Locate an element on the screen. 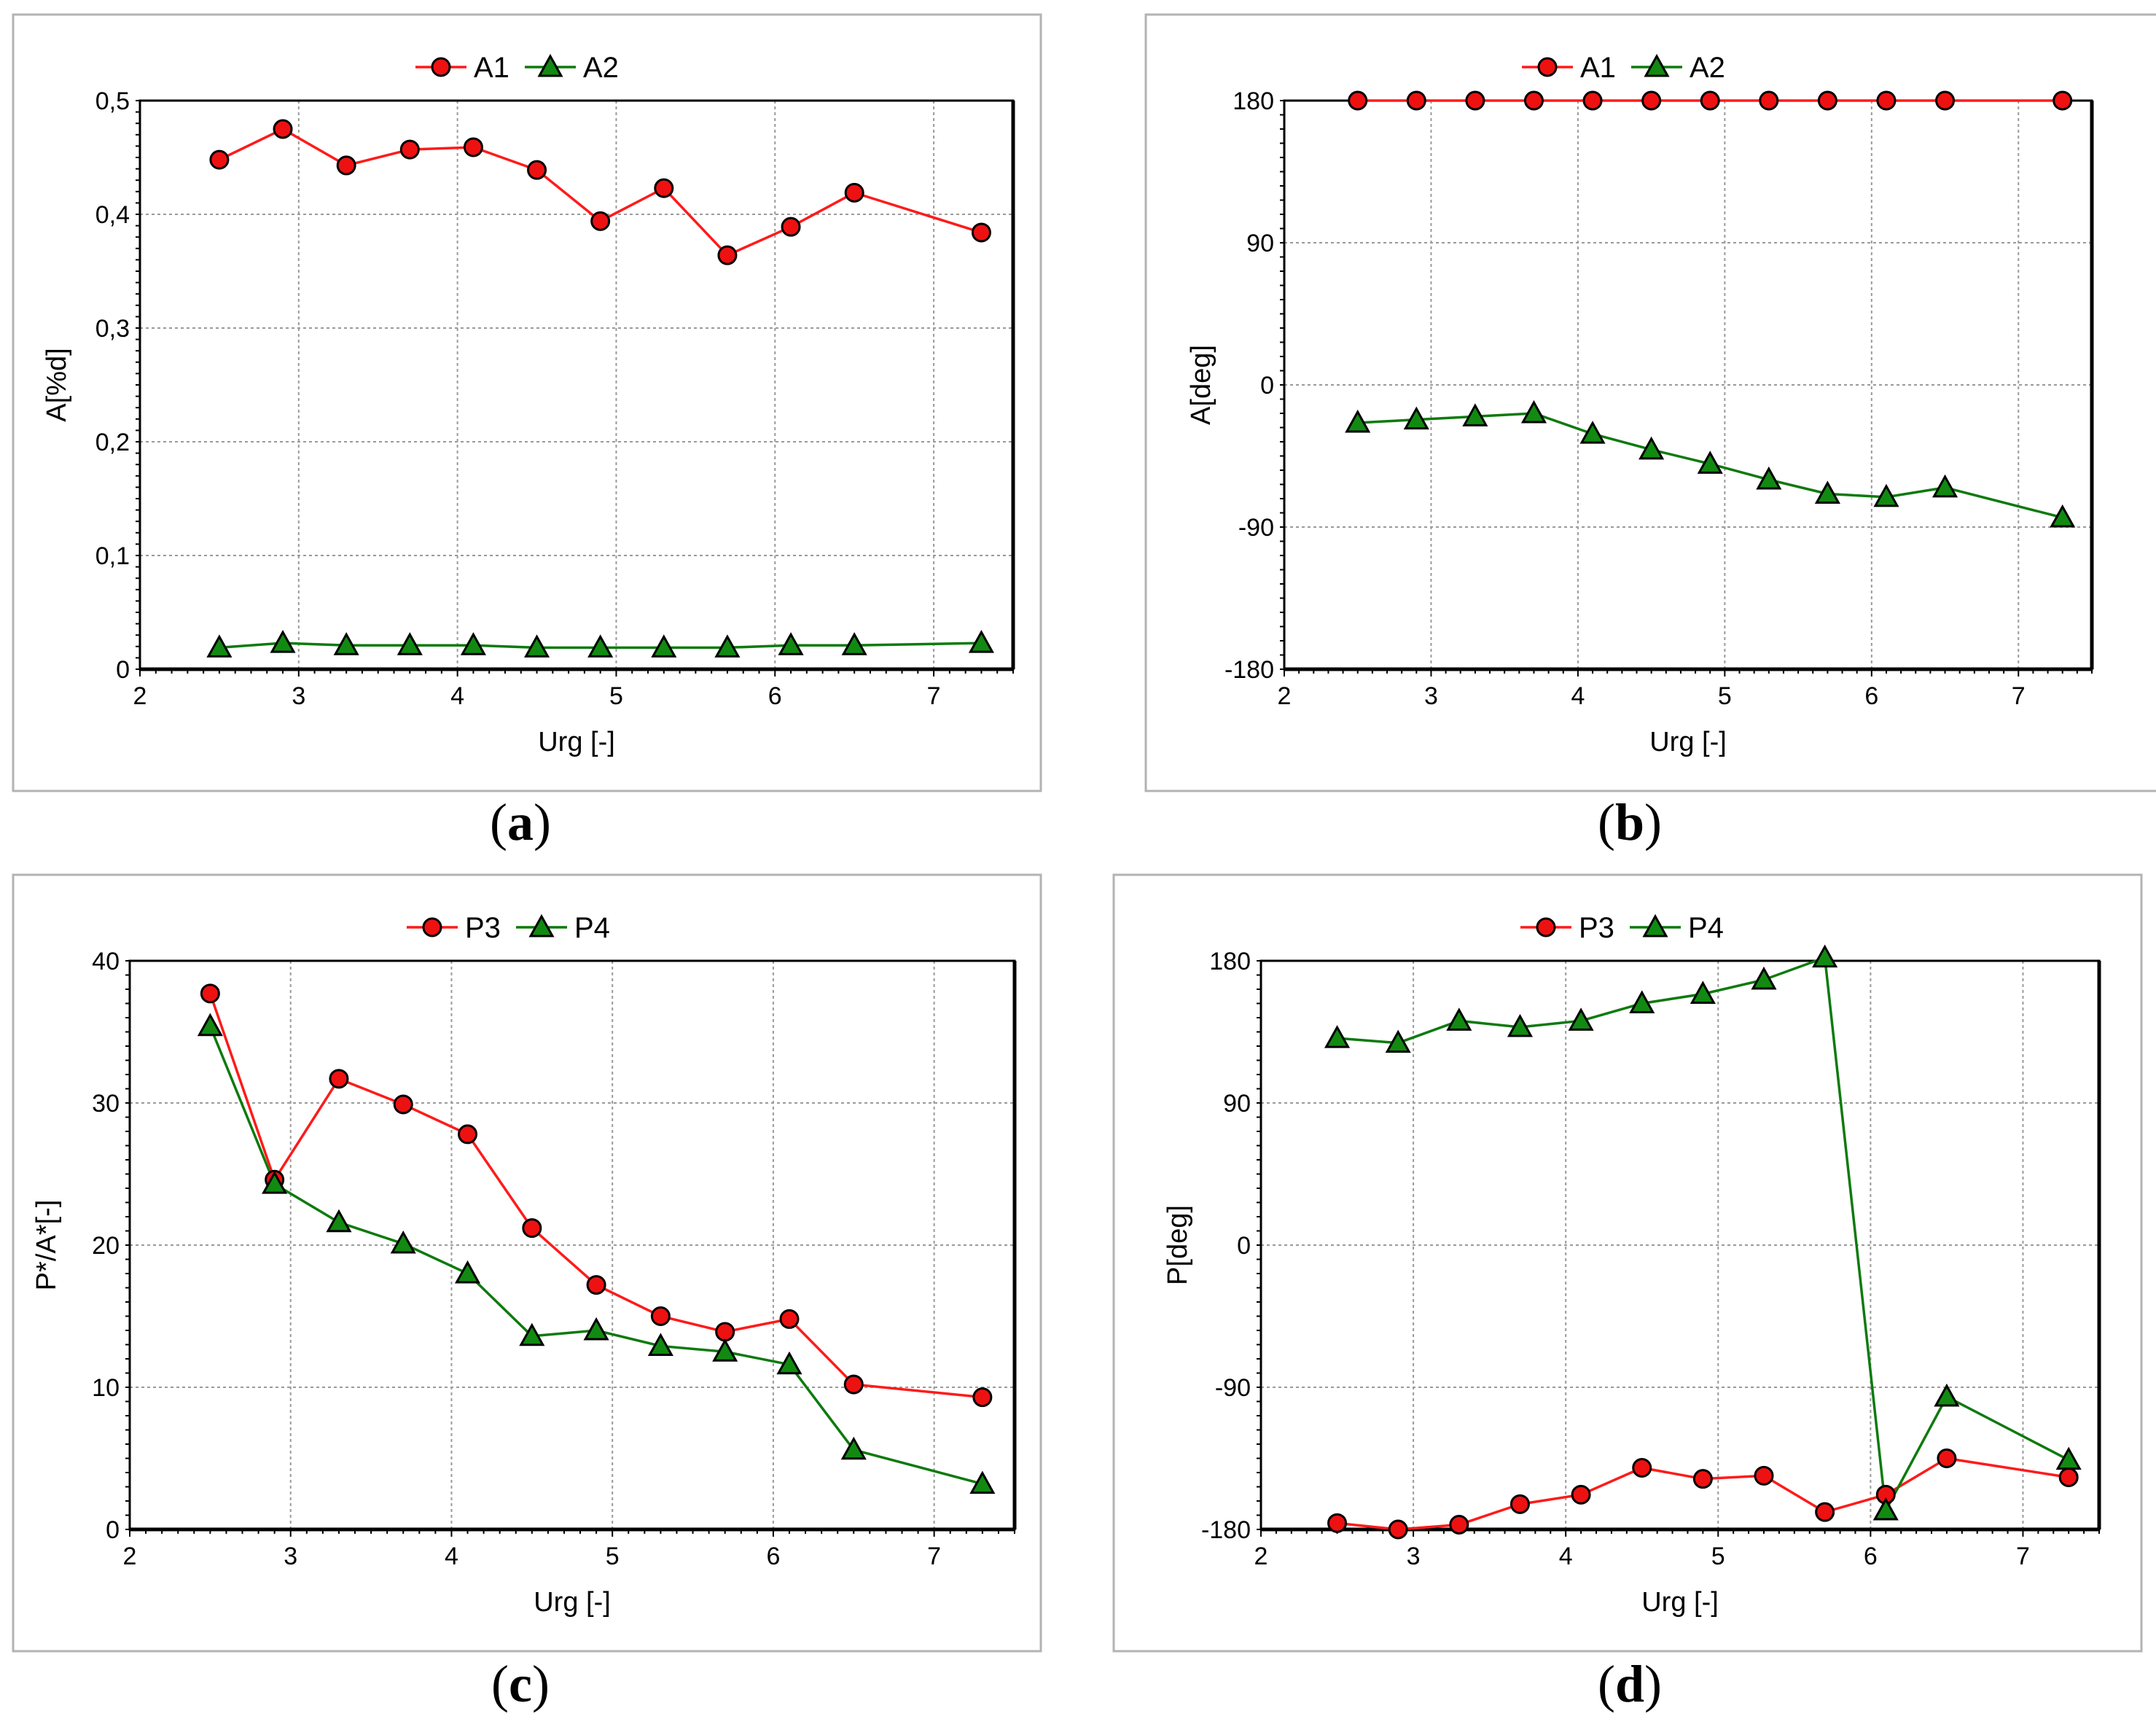 Image resolution: width=2156 pixels, height=1735 pixels. legend: P3 P4 is located at coordinates (1622, 928).